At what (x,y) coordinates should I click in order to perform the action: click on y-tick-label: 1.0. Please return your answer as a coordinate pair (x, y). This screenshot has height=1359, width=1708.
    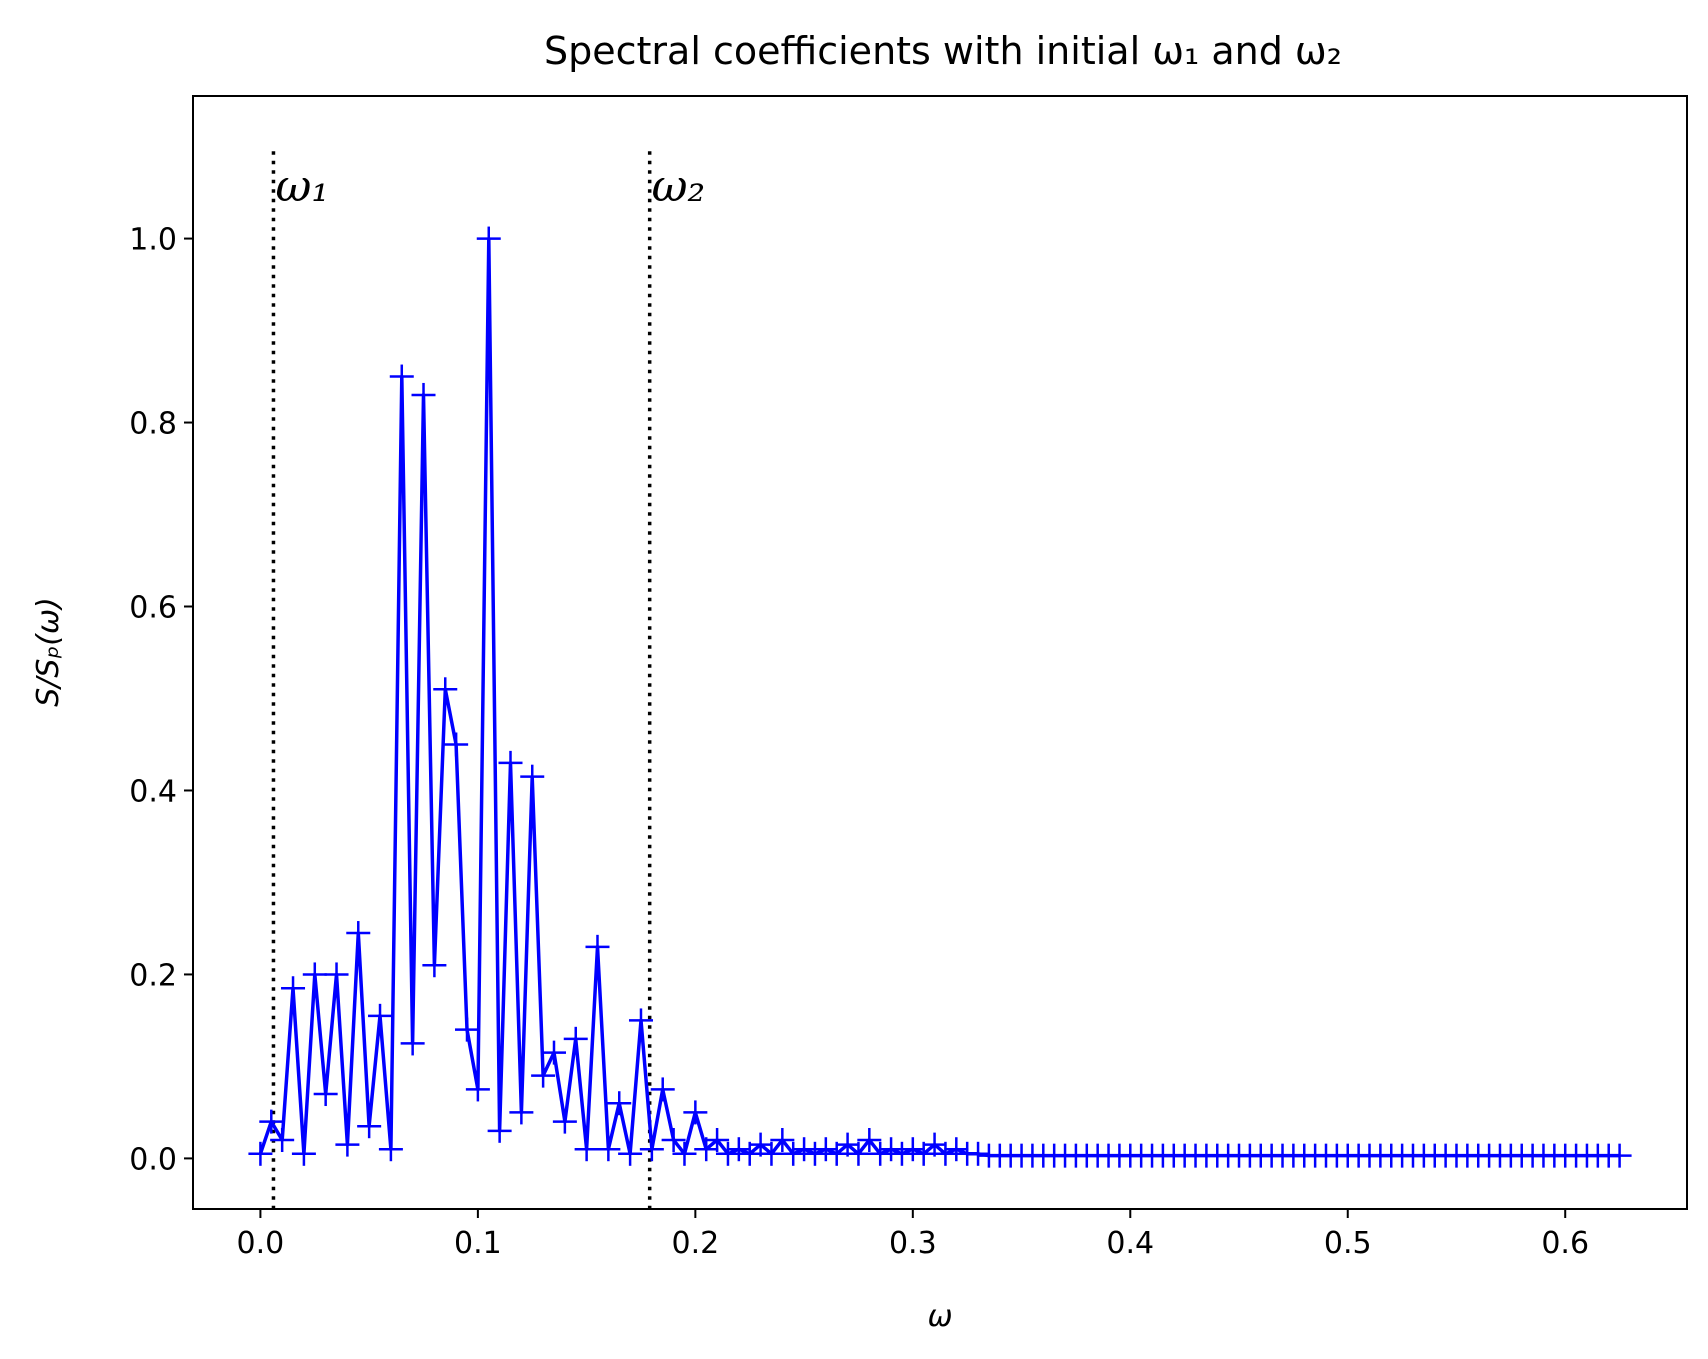
    Looking at the image, I should click on (153, 240).